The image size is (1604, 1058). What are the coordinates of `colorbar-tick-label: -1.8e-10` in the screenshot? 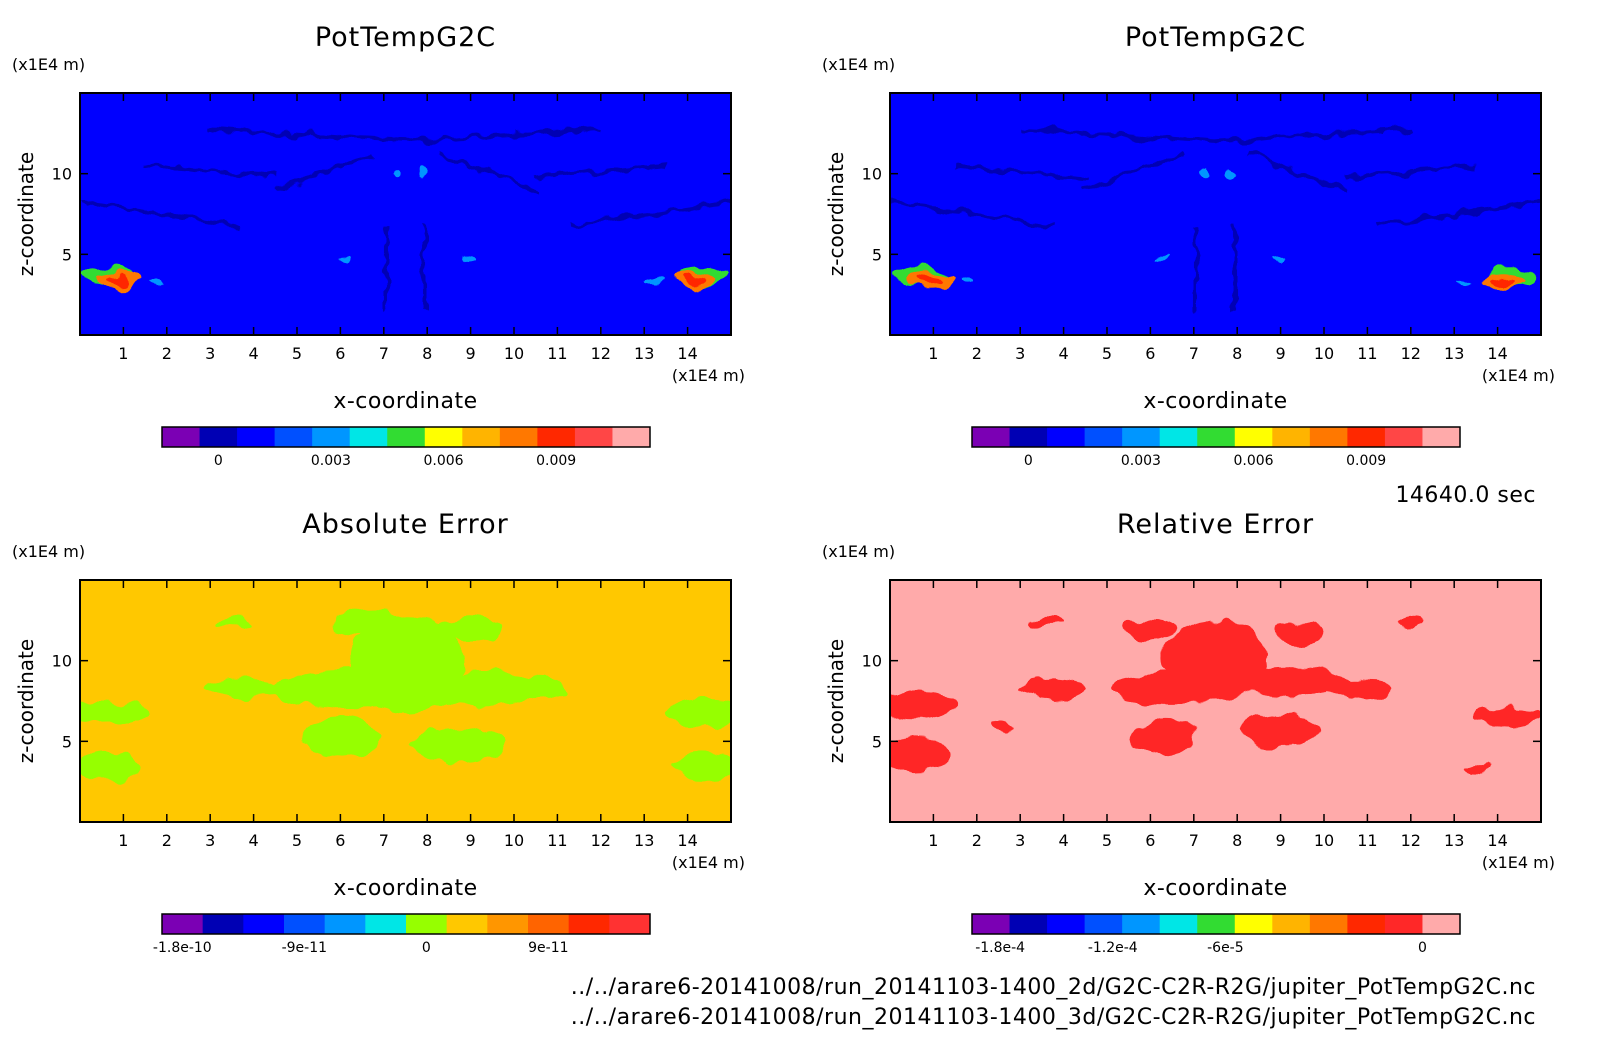 It's located at (182, 948).